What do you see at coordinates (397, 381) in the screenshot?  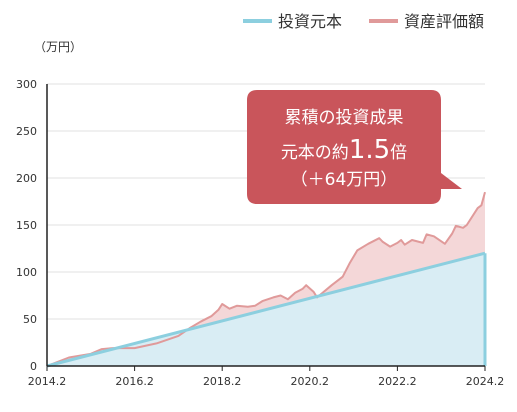 I see `x-tick-label: 2022.2` at bounding box center [397, 381].